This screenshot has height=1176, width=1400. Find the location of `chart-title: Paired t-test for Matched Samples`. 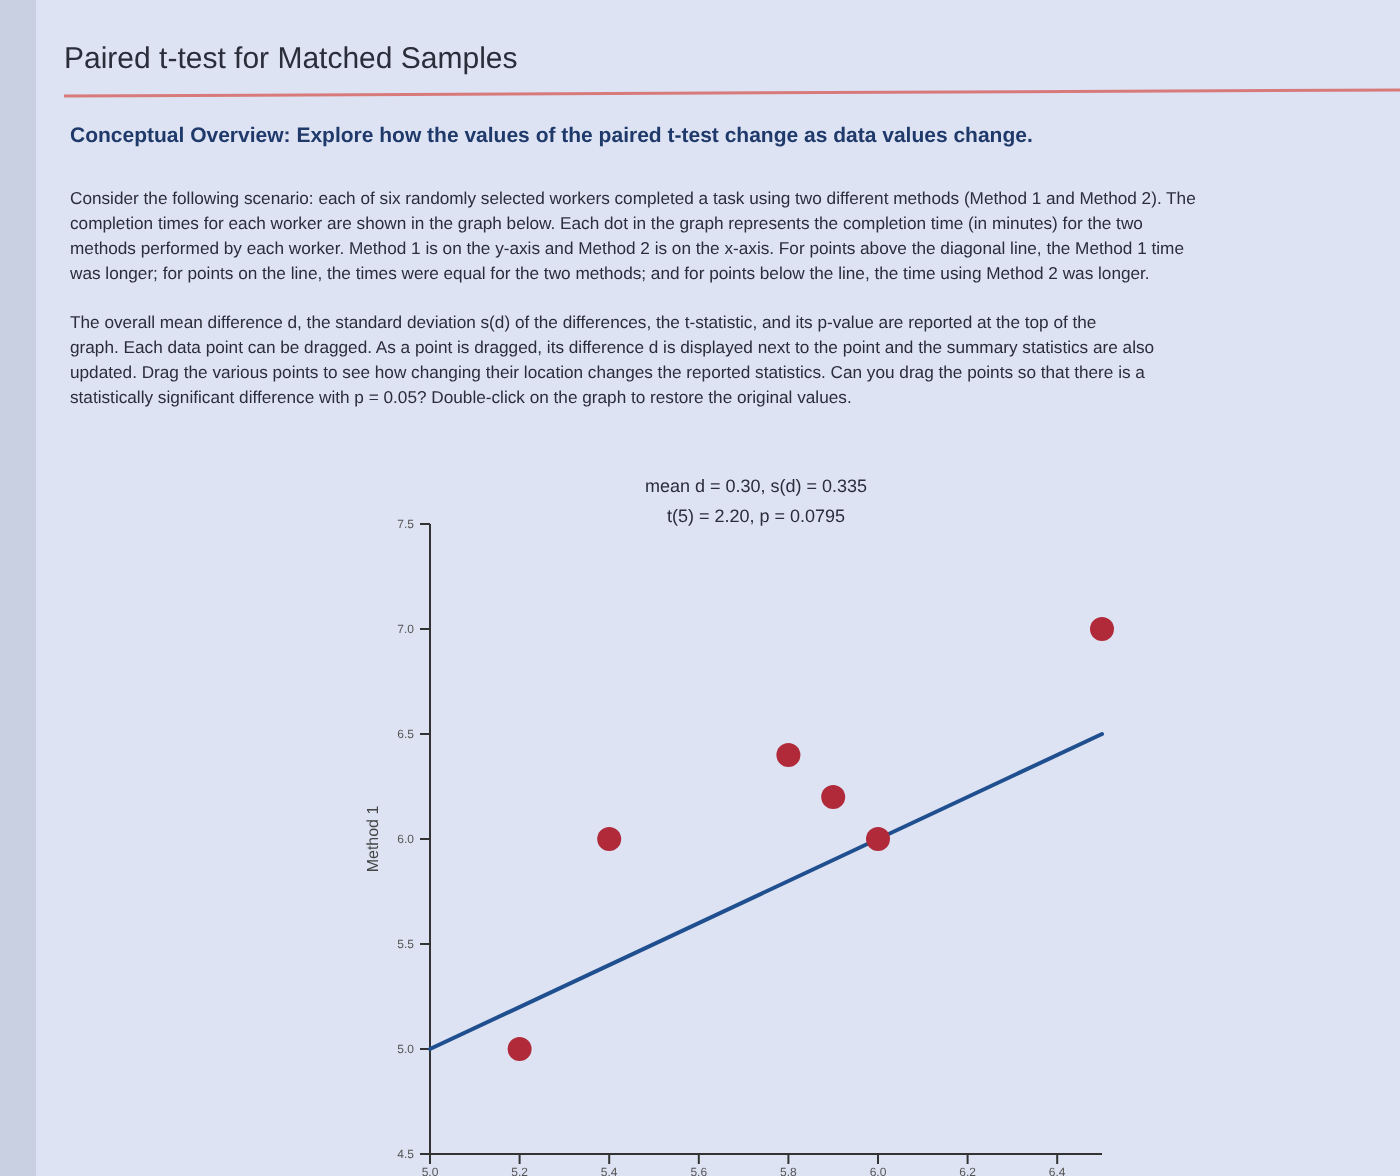

chart-title: Paired t-test for Matched Samples is located at coordinates (291, 59).